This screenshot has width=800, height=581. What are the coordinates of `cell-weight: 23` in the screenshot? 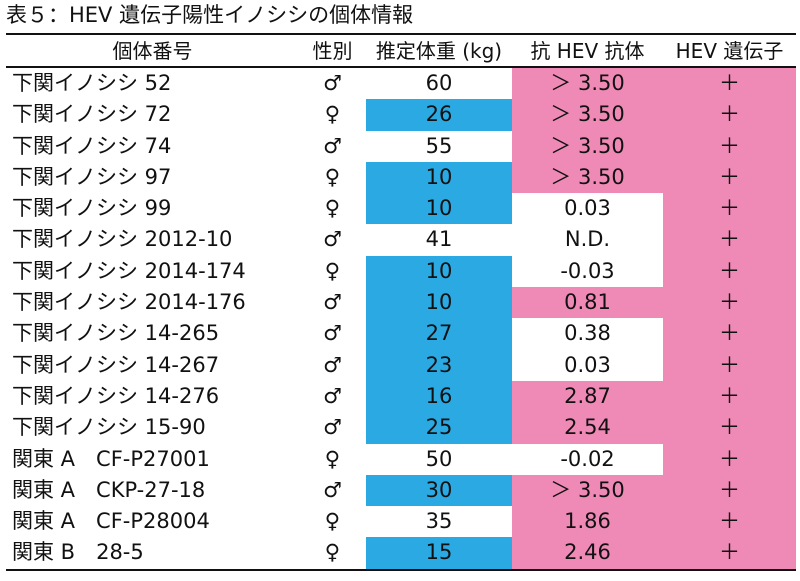 It's located at (439, 365).